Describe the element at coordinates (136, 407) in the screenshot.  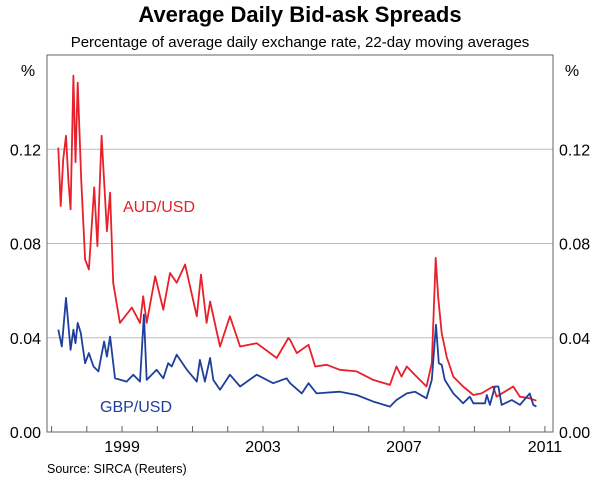
I see `series-label-gbp-usd: GBP/USD` at that location.